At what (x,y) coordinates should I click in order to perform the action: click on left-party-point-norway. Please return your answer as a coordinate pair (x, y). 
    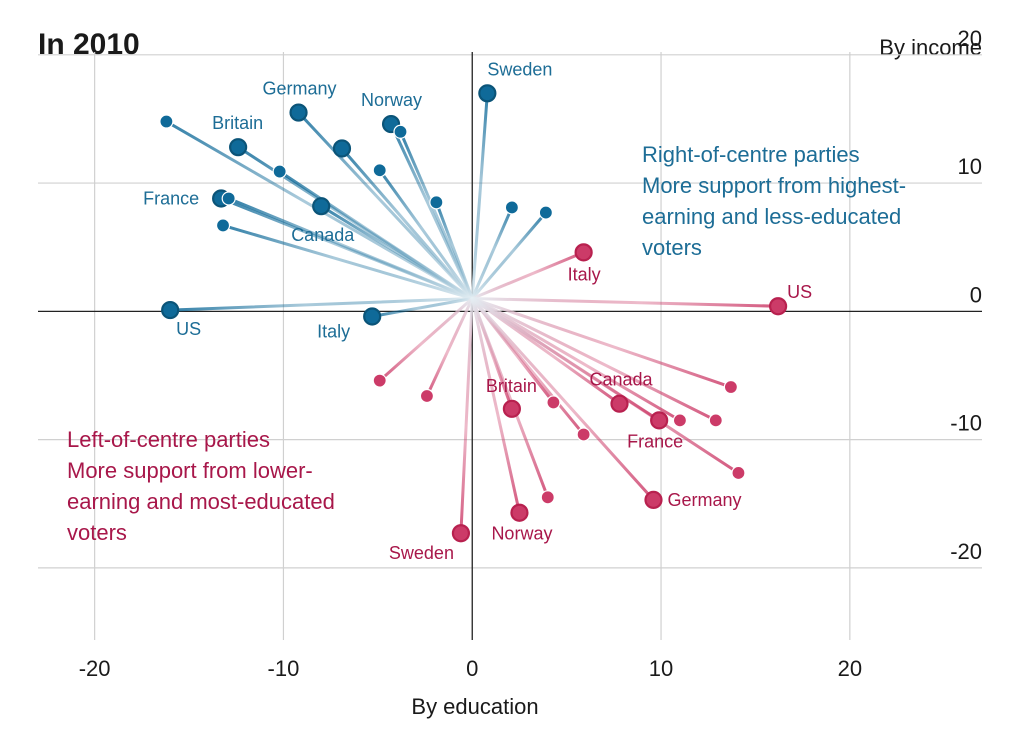
    Looking at the image, I should click on (519, 512).